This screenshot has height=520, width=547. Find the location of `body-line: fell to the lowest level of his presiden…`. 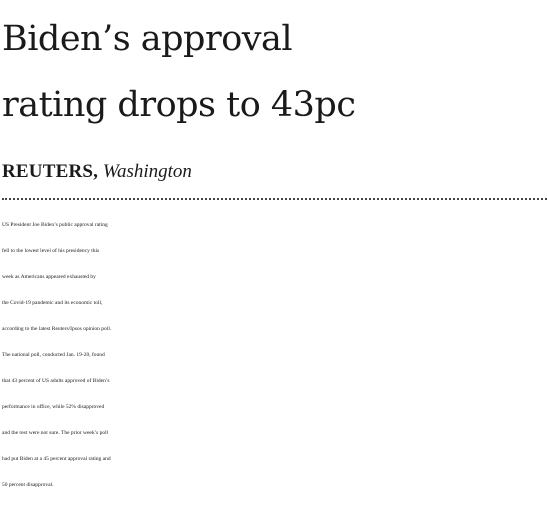

body-line: fell to the lowest level of his presiden… is located at coordinates (51, 251).